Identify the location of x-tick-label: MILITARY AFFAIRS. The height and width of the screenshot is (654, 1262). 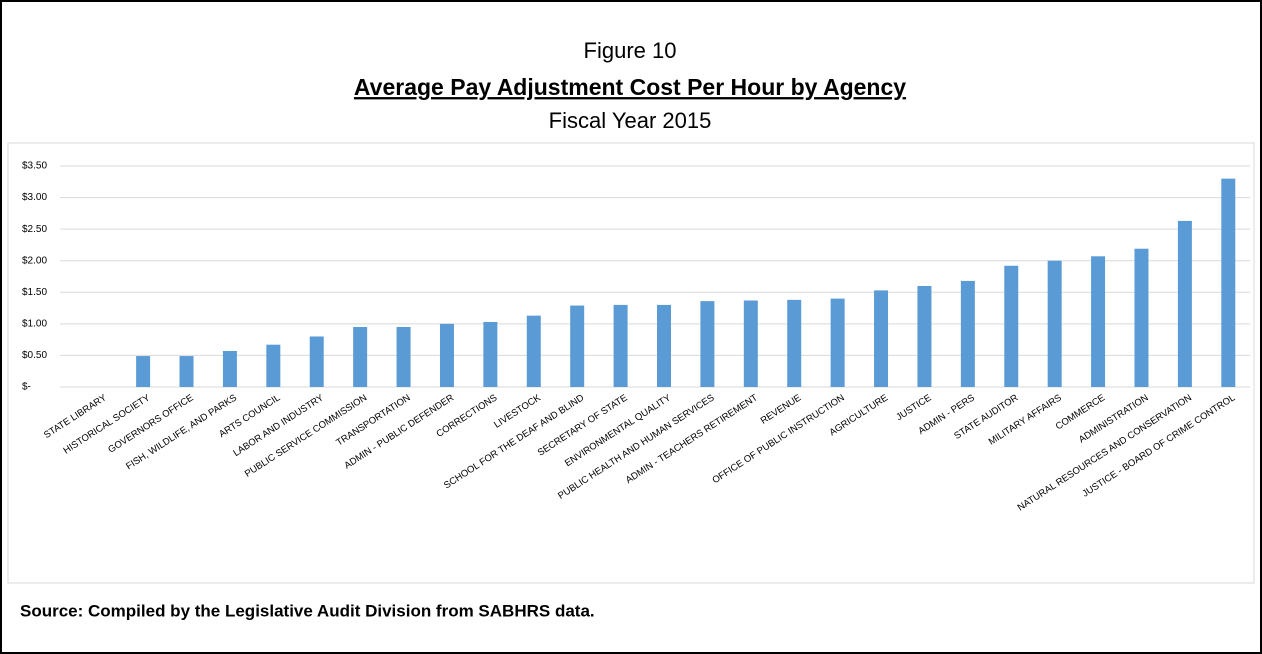
(1025, 419).